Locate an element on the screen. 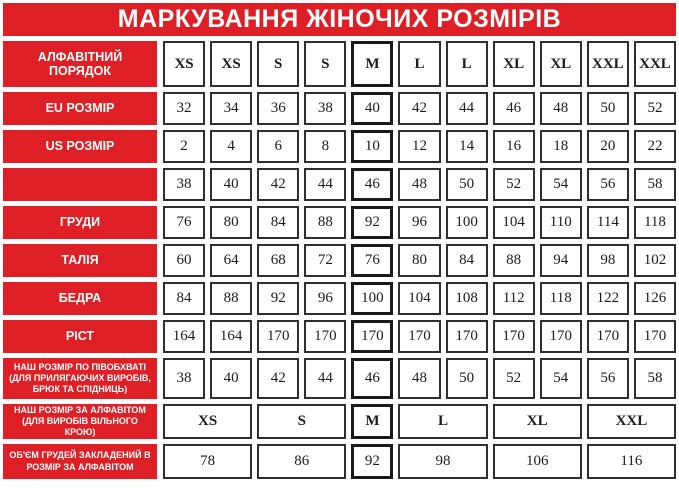 The image size is (679, 500). size-cell: 94 is located at coordinates (560, 260).